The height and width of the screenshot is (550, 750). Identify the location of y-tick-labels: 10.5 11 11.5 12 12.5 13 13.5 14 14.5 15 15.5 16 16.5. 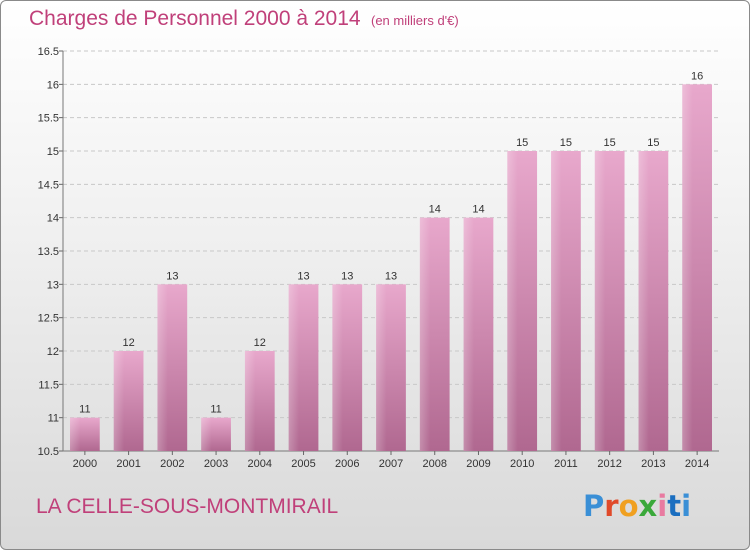
(48, 252).